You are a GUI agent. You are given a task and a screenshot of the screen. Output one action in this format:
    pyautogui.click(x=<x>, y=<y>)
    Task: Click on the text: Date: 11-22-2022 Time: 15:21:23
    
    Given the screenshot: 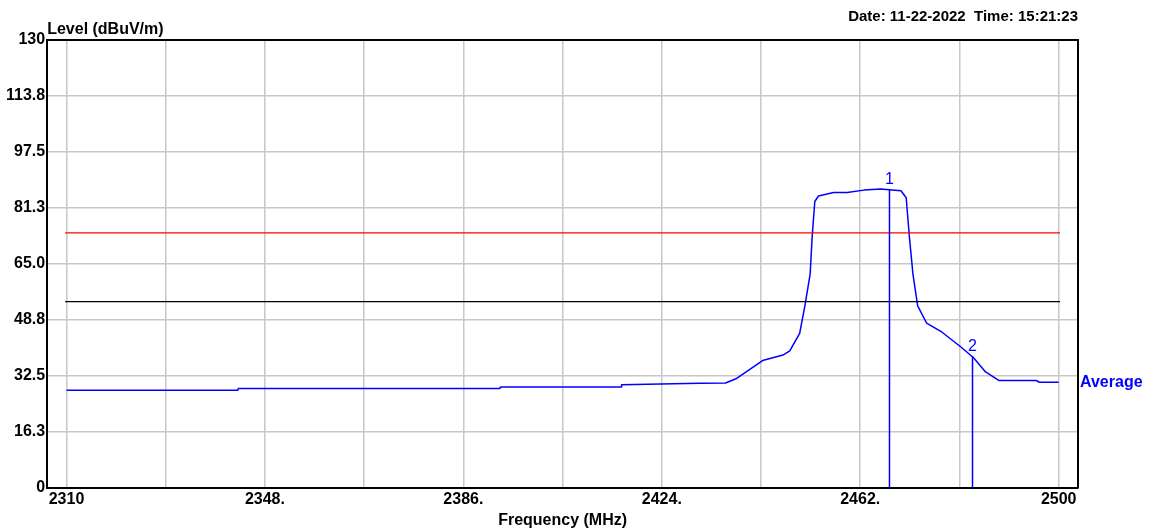 What is the action you would take?
    pyautogui.click(x=963, y=16)
    